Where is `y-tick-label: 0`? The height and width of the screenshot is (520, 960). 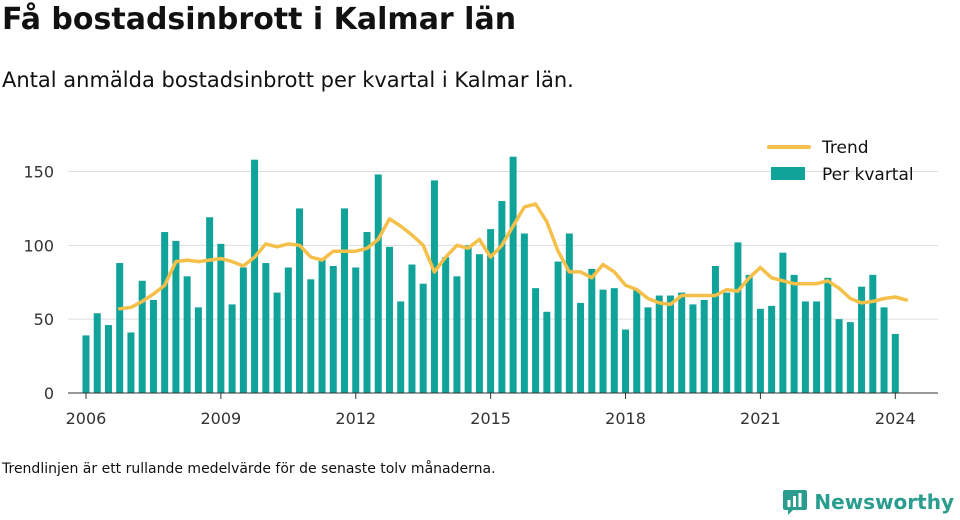 y-tick-label: 0 is located at coordinates (49, 393).